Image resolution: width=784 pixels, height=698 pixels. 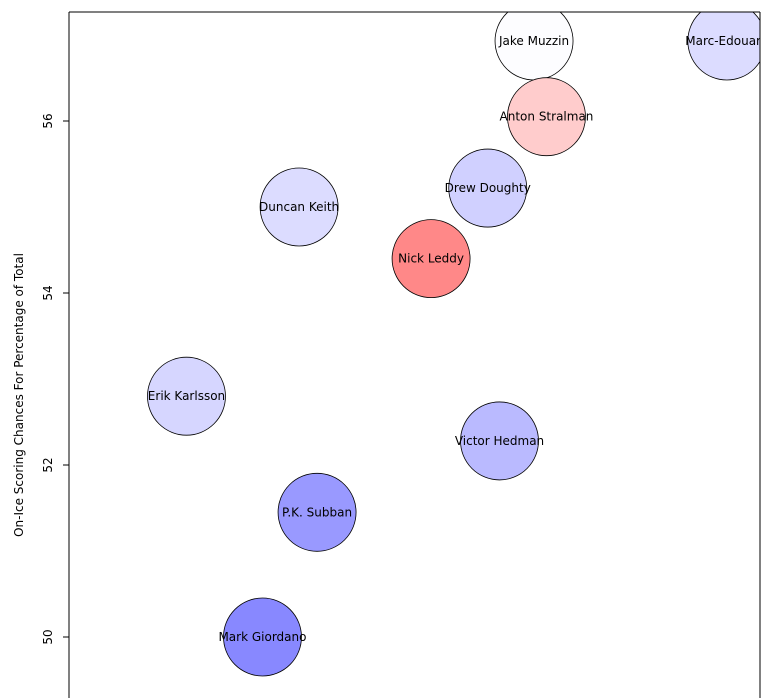 I want to click on bubble: Victor Hedman, so click(x=499, y=441).